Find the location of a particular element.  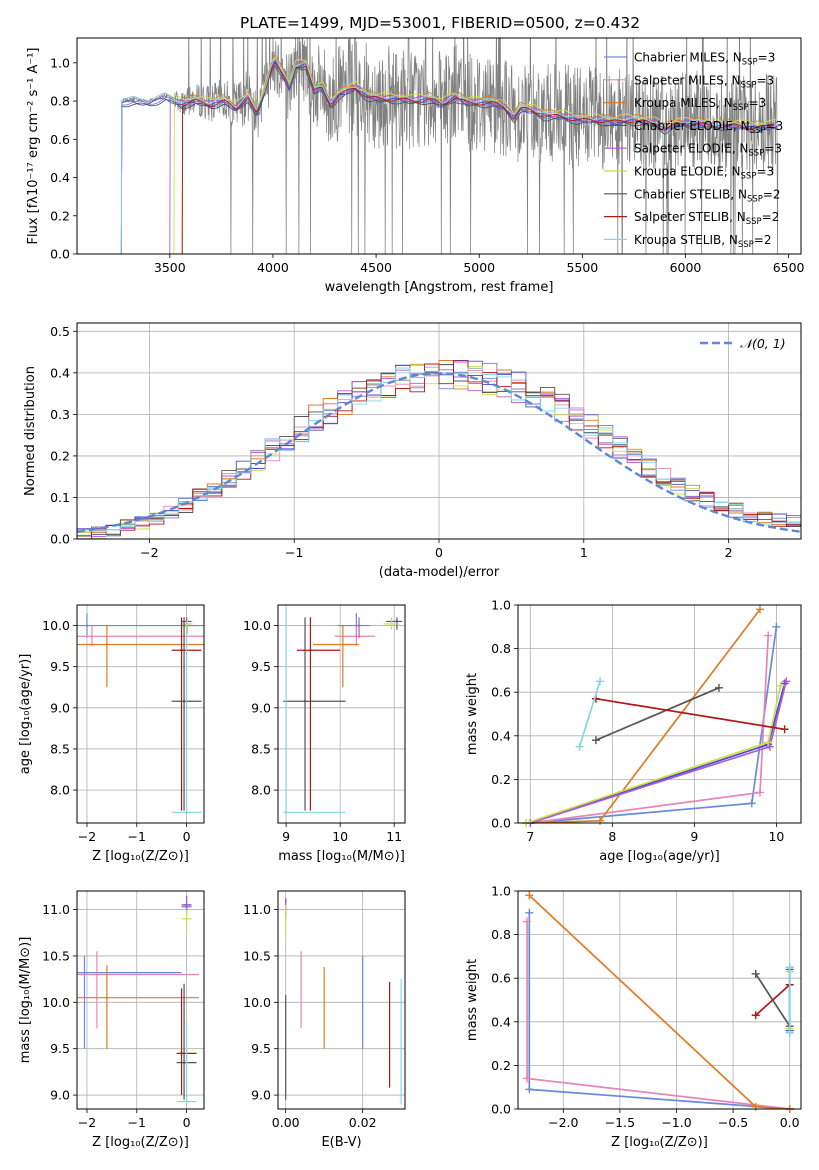

x-tick-label: 0.0 is located at coordinates (790, 1122).